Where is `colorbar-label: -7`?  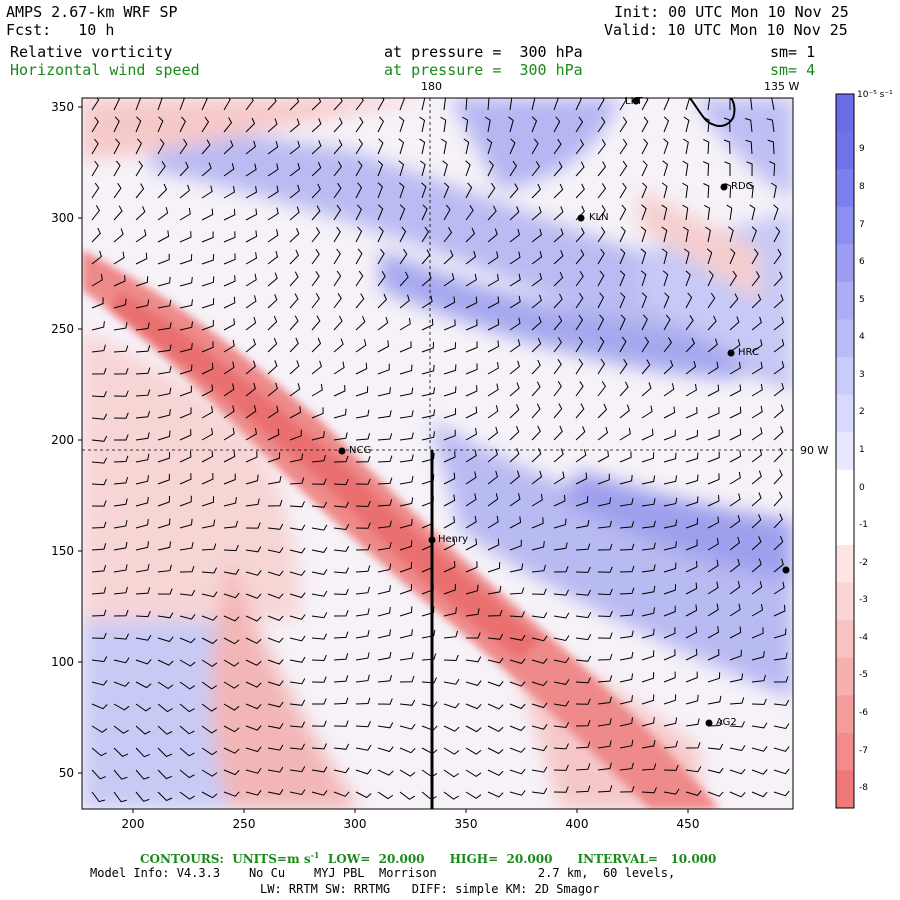
colorbar-label: -7 is located at coordinates (863, 750).